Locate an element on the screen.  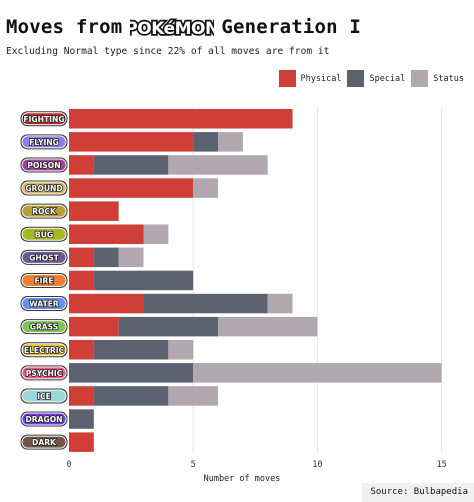
type-badge-fighting: FIGHTING is located at coordinates (44, 119).